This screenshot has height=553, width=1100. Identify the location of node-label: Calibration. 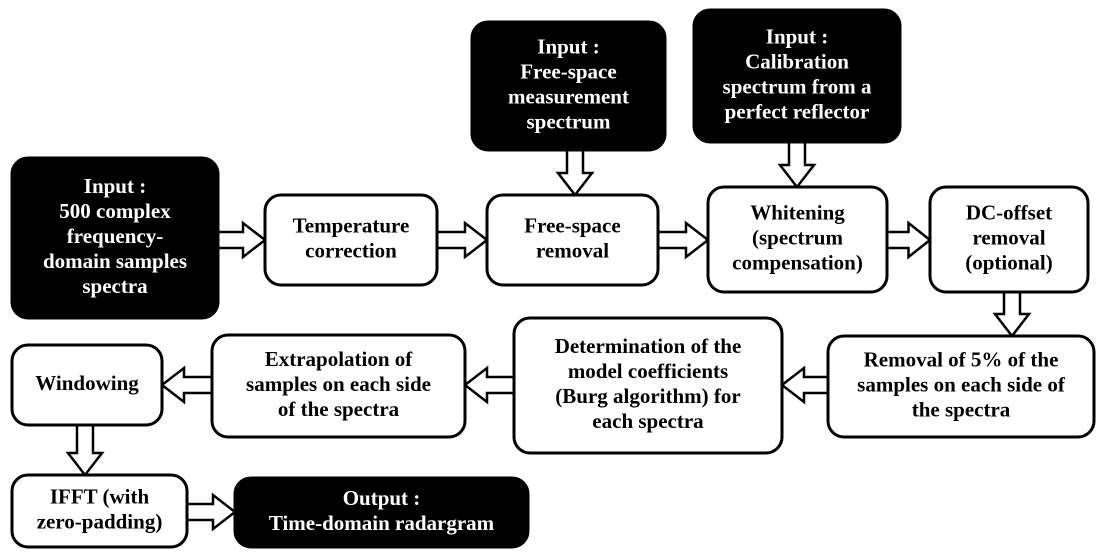
(797, 61).